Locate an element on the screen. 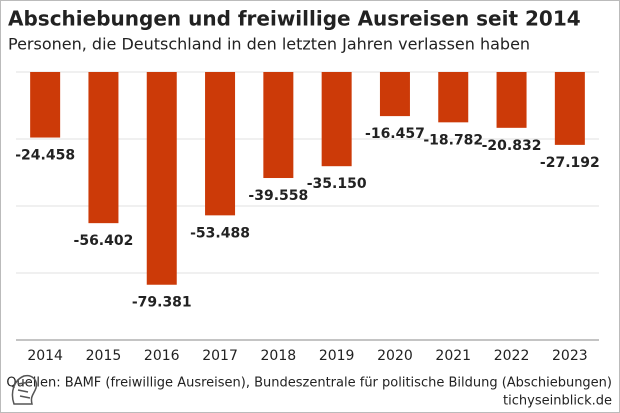 The width and height of the screenshot is (620, 413). x-tick-label: 2017 is located at coordinates (220, 356).